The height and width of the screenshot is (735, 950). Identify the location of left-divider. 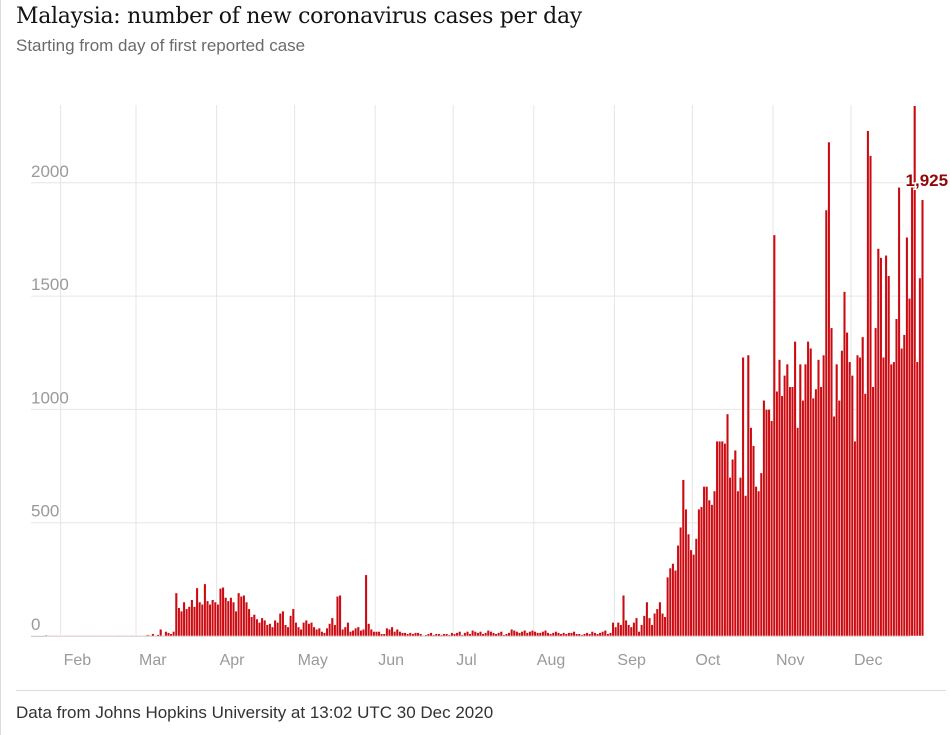
(0, 367).